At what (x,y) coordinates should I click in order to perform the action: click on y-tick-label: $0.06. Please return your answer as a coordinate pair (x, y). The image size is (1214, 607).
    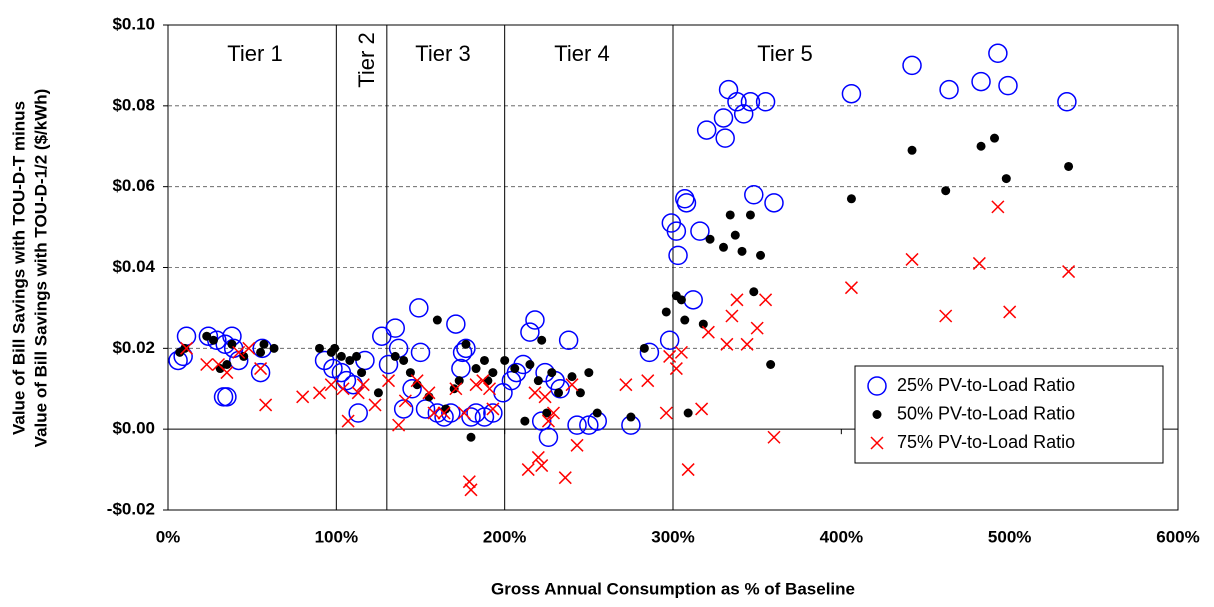
    Looking at the image, I should click on (133, 185).